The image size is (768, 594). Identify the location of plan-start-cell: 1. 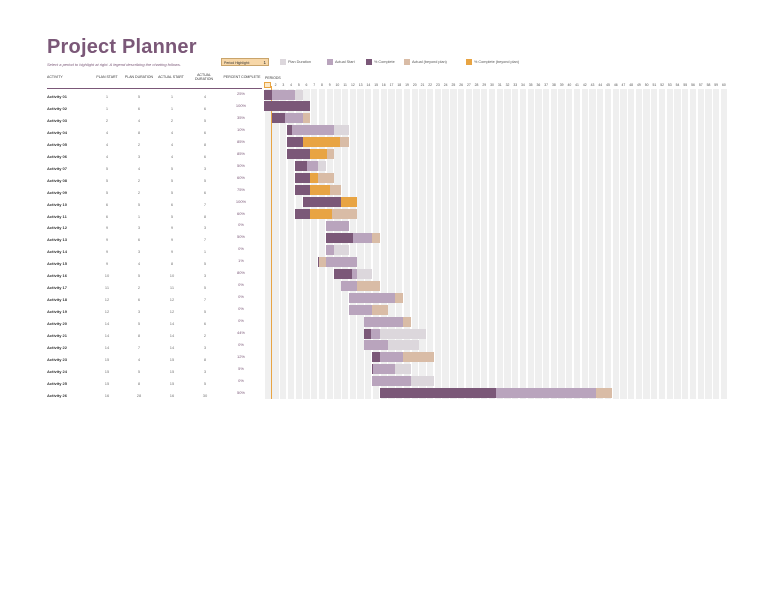
(107, 96).